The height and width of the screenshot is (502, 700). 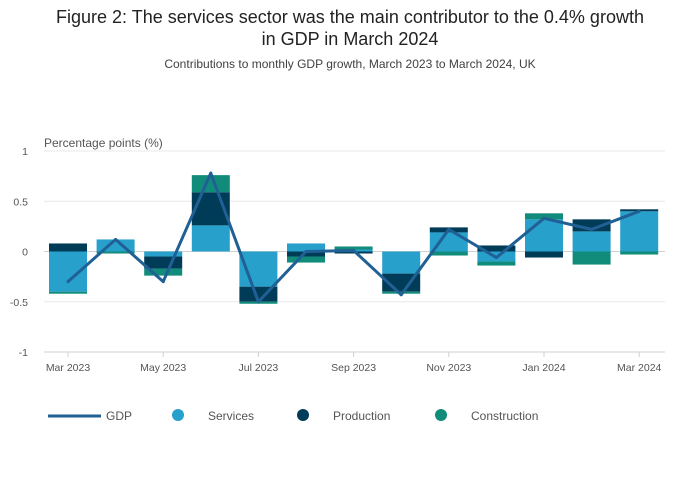 I want to click on legend-label: GDP, so click(x=119, y=416).